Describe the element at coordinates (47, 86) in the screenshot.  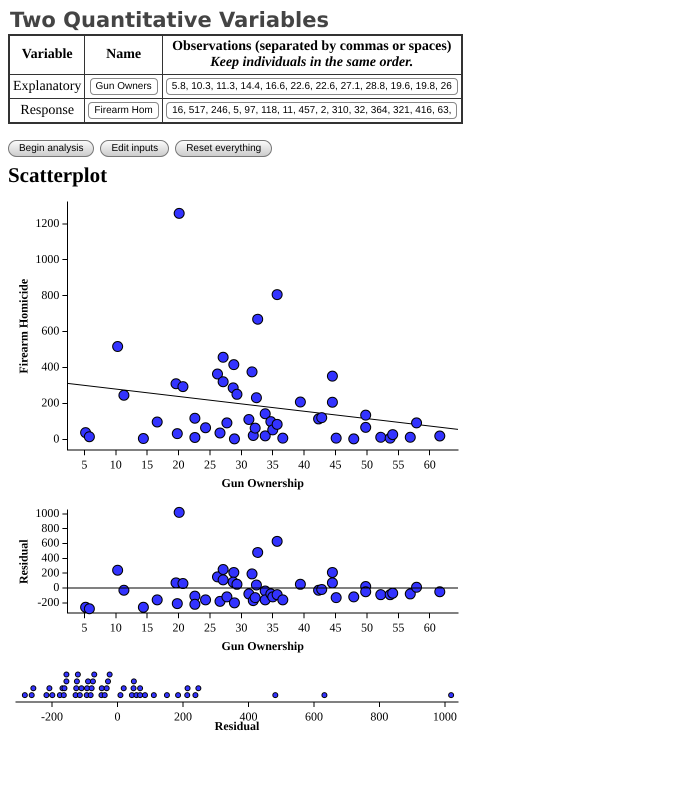
I see `text: Explanatory` at that location.